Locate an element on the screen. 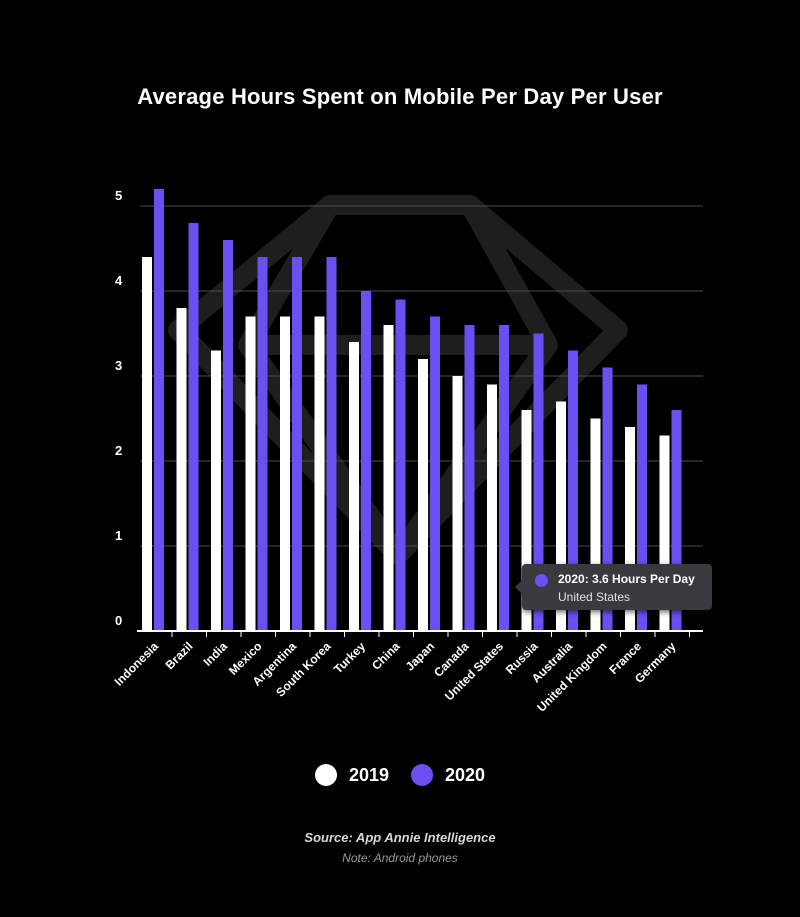 The width and height of the screenshot is (800, 917). bar-2019-germany is located at coordinates (664, 533).